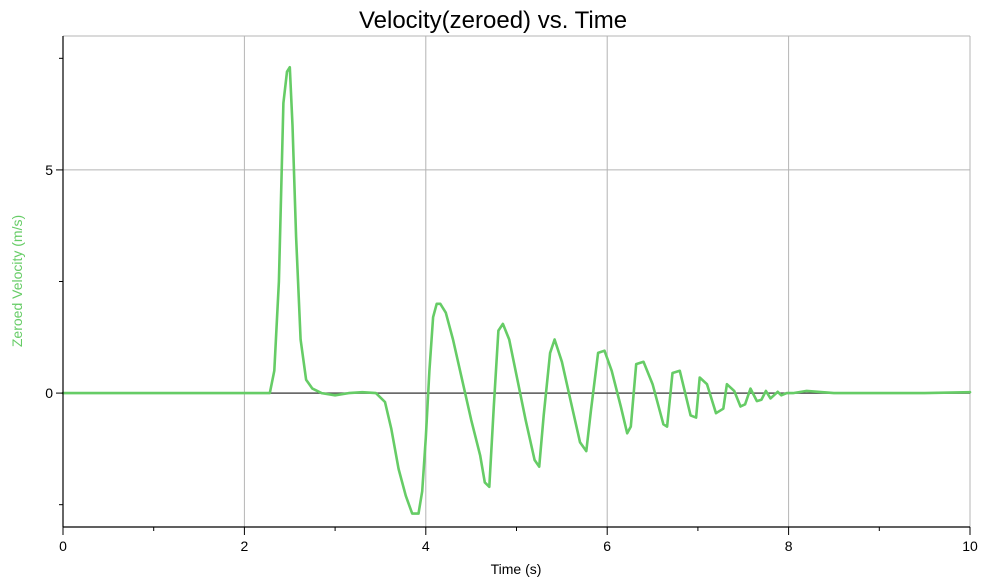 This screenshot has width=987, height=579. What do you see at coordinates (516, 569) in the screenshot?
I see `x-axis-label: Time (s)` at bounding box center [516, 569].